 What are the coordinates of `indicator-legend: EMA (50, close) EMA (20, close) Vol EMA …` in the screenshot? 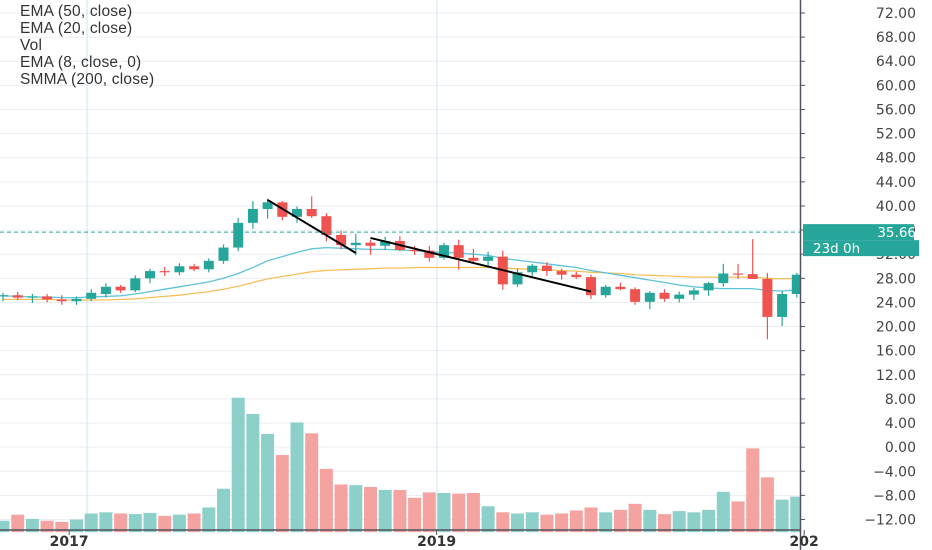 It's located at (87, 45).